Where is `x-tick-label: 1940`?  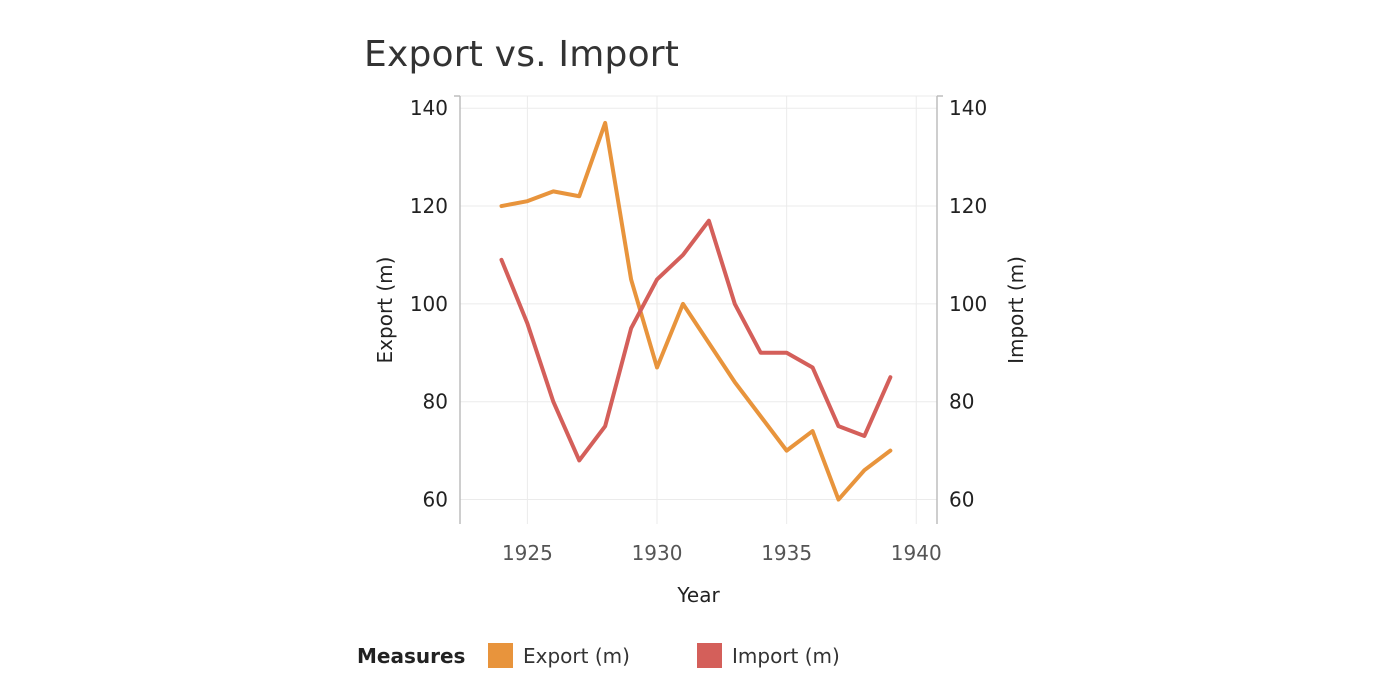
x-tick-label: 1940 is located at coordinates (916, 553).